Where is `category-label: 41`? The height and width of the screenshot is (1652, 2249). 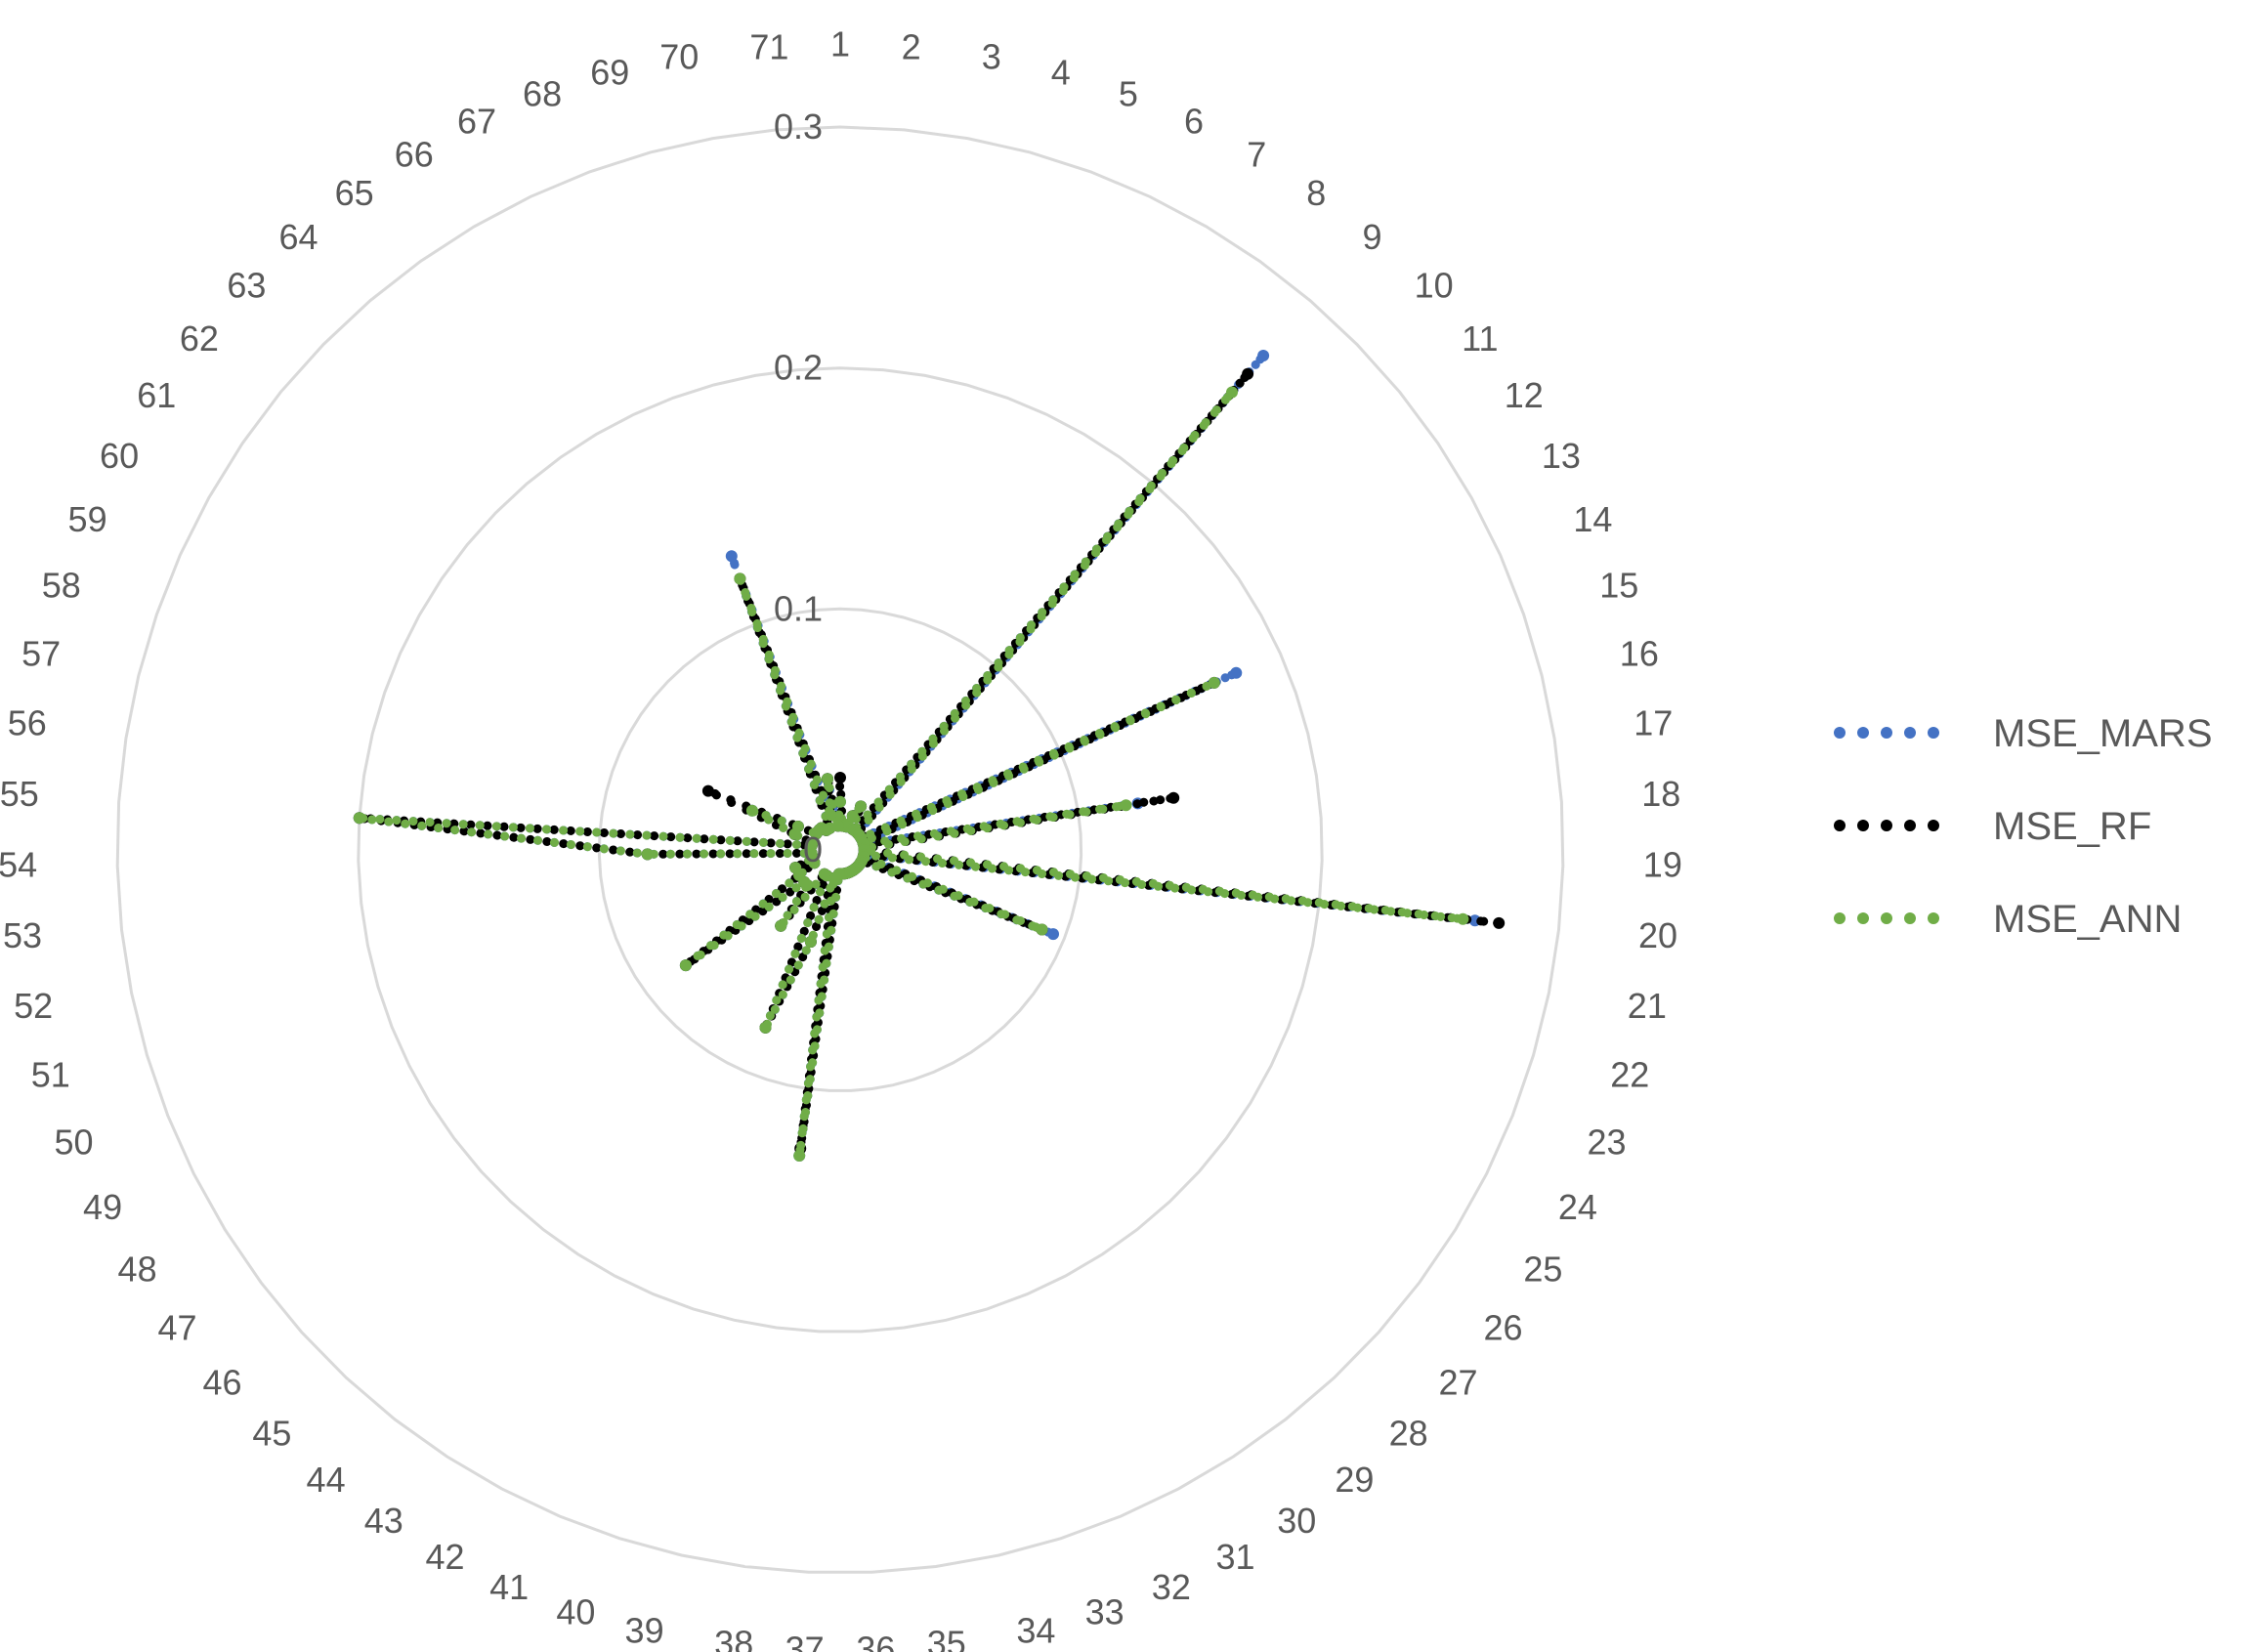
category-label: 41 is located at coordinates (509, 1587).